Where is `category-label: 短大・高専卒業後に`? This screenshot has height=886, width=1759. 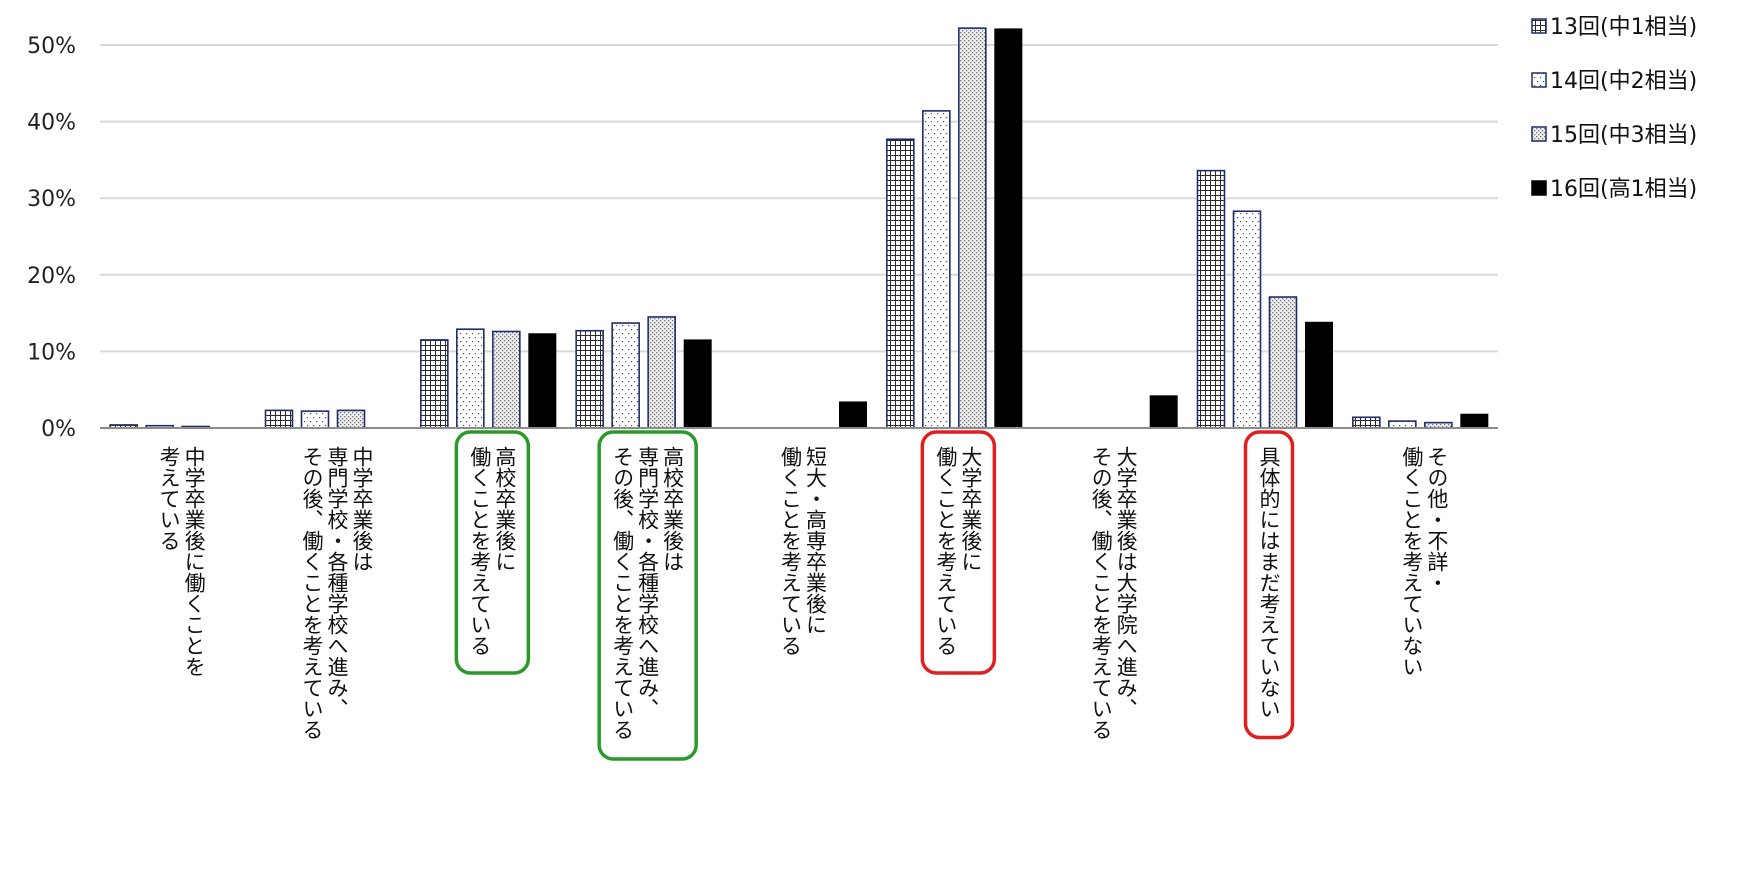
category-label: 短大・高専卒業後に is located at coordinates (816, 540).